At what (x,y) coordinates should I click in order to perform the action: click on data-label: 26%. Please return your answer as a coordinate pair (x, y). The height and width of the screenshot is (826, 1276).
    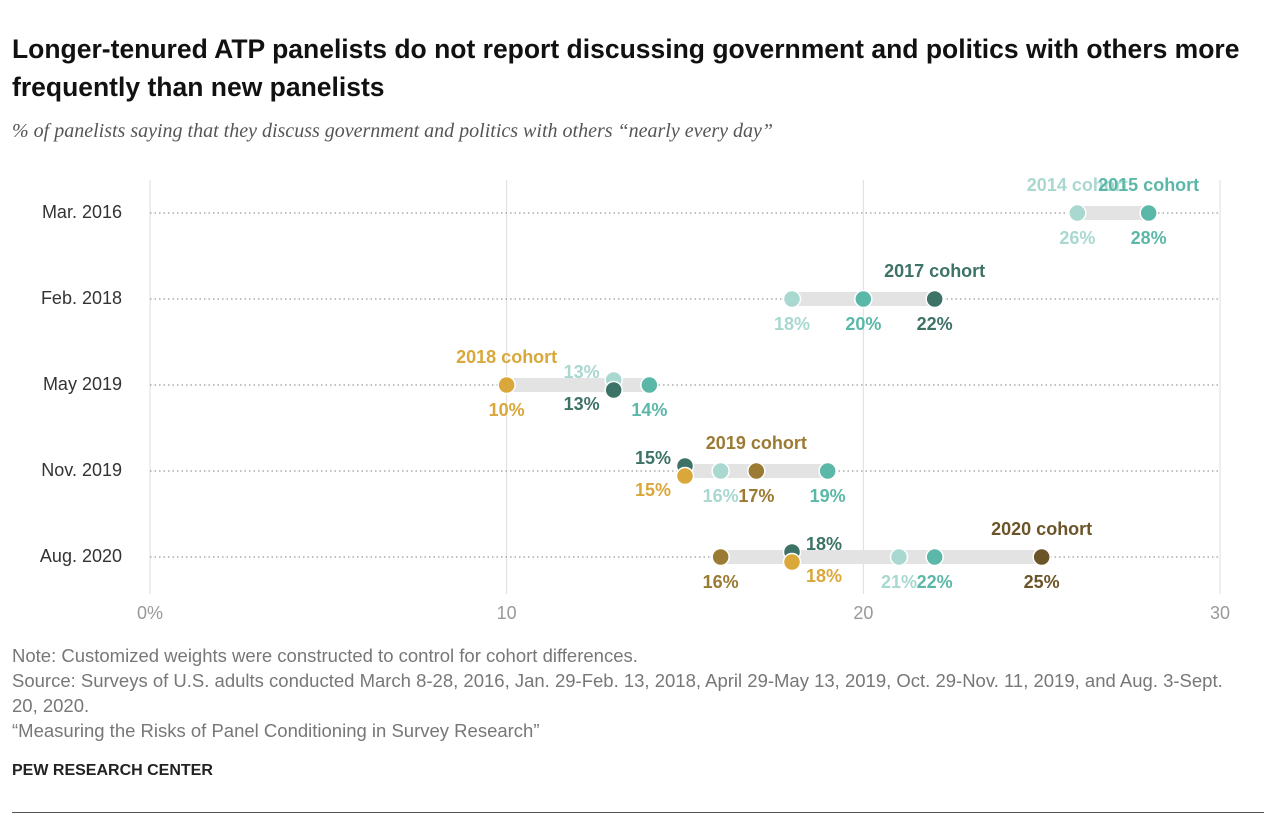
    Looking at the image, I should click on (1077, 238).